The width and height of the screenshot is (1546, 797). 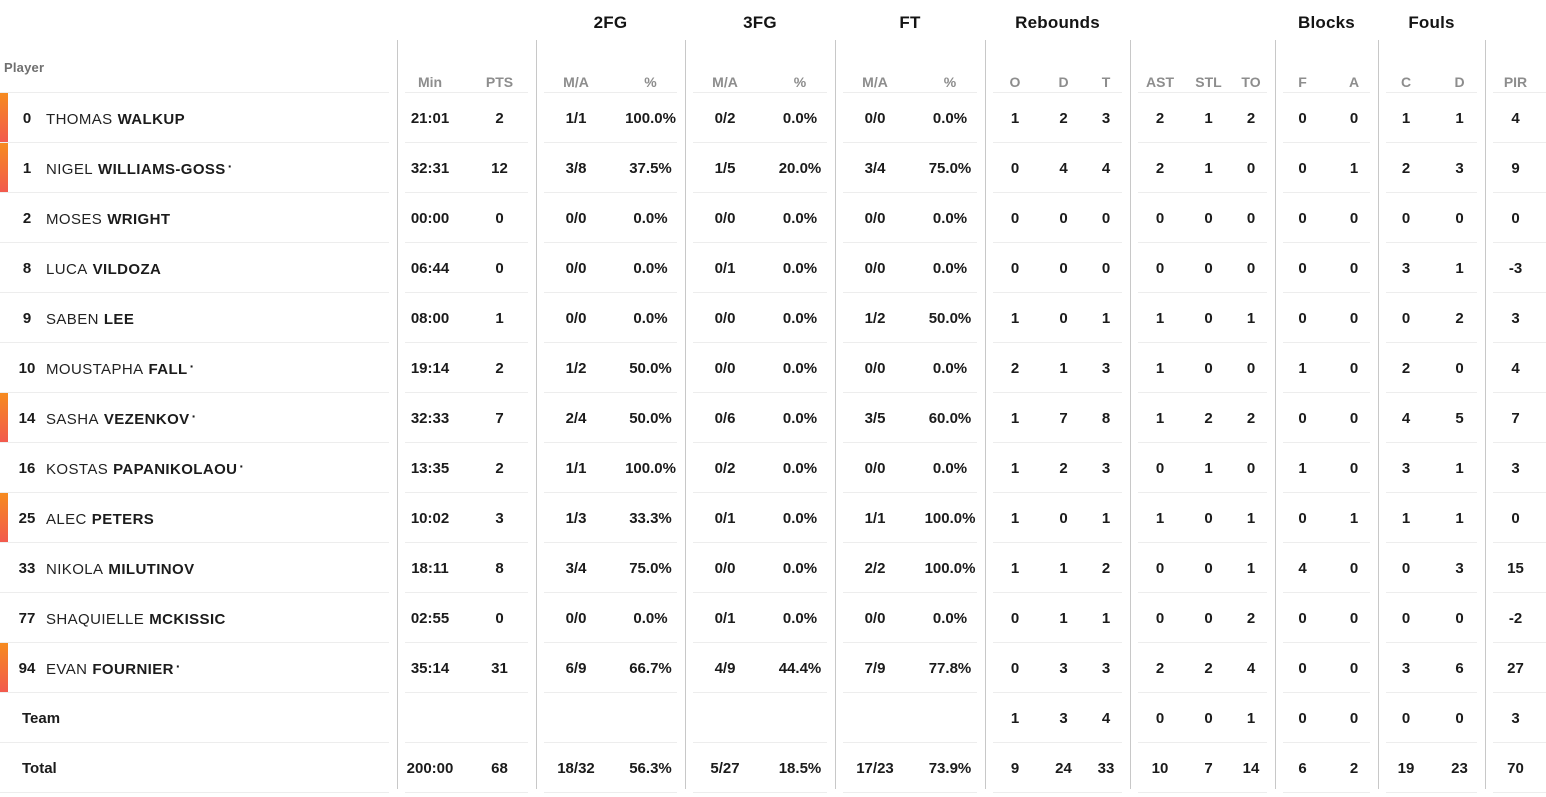 I want to click on stat-cell-2fg-ma: 0/0, so click(x=576, y=618).